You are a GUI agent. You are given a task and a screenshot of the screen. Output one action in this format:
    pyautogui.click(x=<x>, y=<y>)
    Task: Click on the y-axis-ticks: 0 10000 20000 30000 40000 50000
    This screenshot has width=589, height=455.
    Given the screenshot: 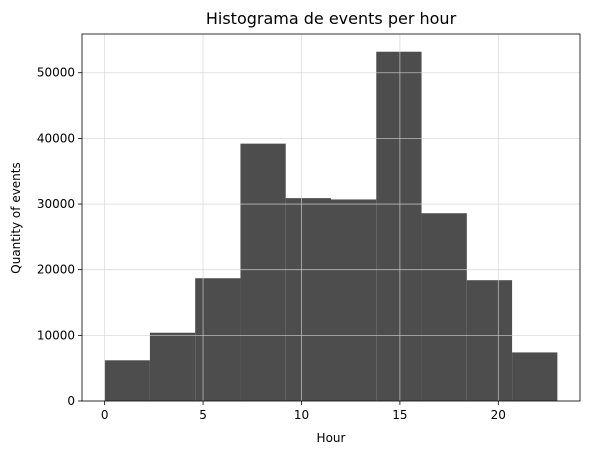 What is the action you would take?
    pyautogui.click(x=59, y=237)
    